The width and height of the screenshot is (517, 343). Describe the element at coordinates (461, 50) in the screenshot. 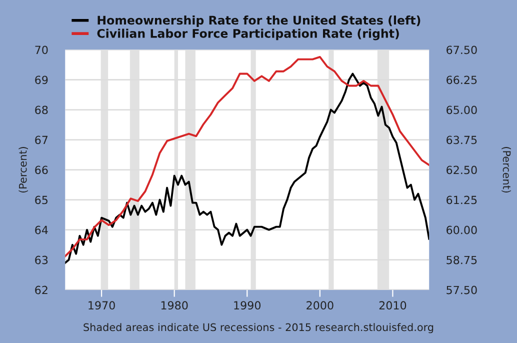

I see `y2-tick-label: 67.50` at that location.